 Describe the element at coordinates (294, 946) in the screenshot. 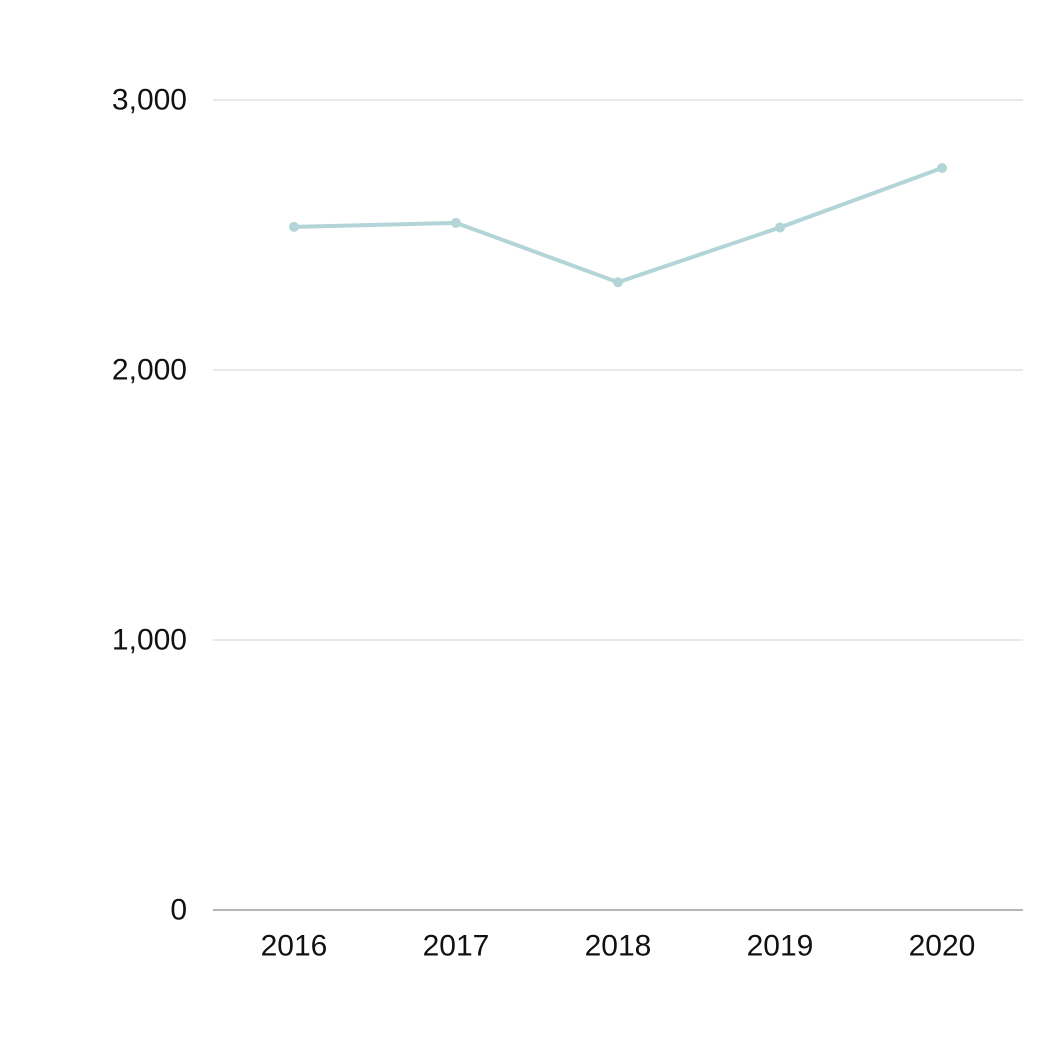

I see `x-tick-label: 2016` at that location.